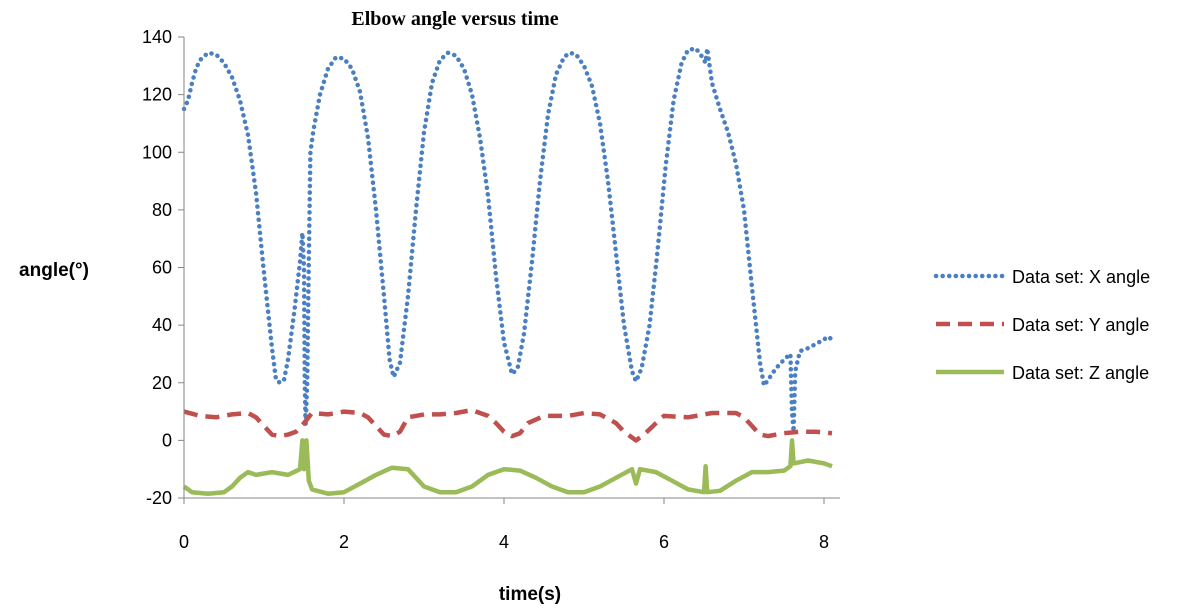 The height and width of the screenshot is (609, 1201). Describe the element at coordinates (157, 37) in the screenshot. I see `y-tick-label: 140` at that location.